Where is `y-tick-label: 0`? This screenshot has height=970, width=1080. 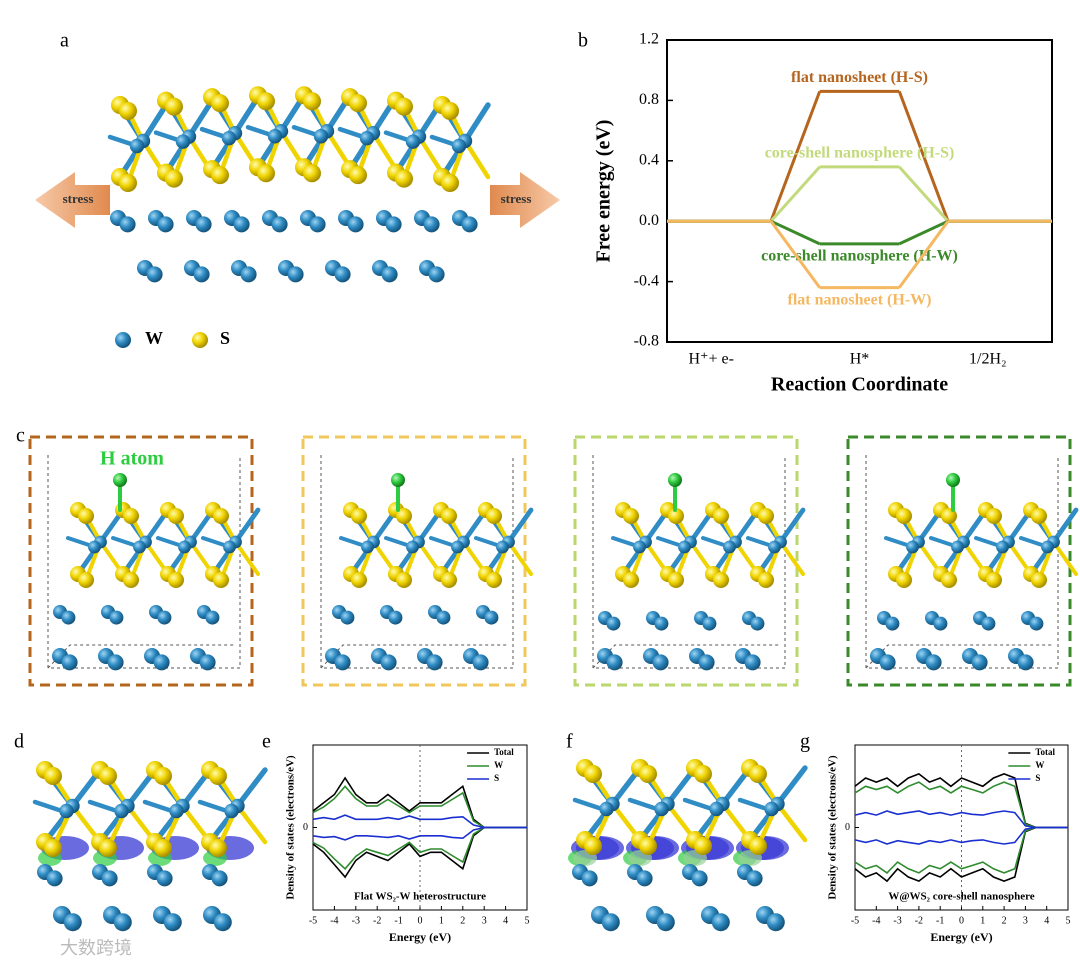
y-tick-label: 0 is located at coordinates (305, 827).